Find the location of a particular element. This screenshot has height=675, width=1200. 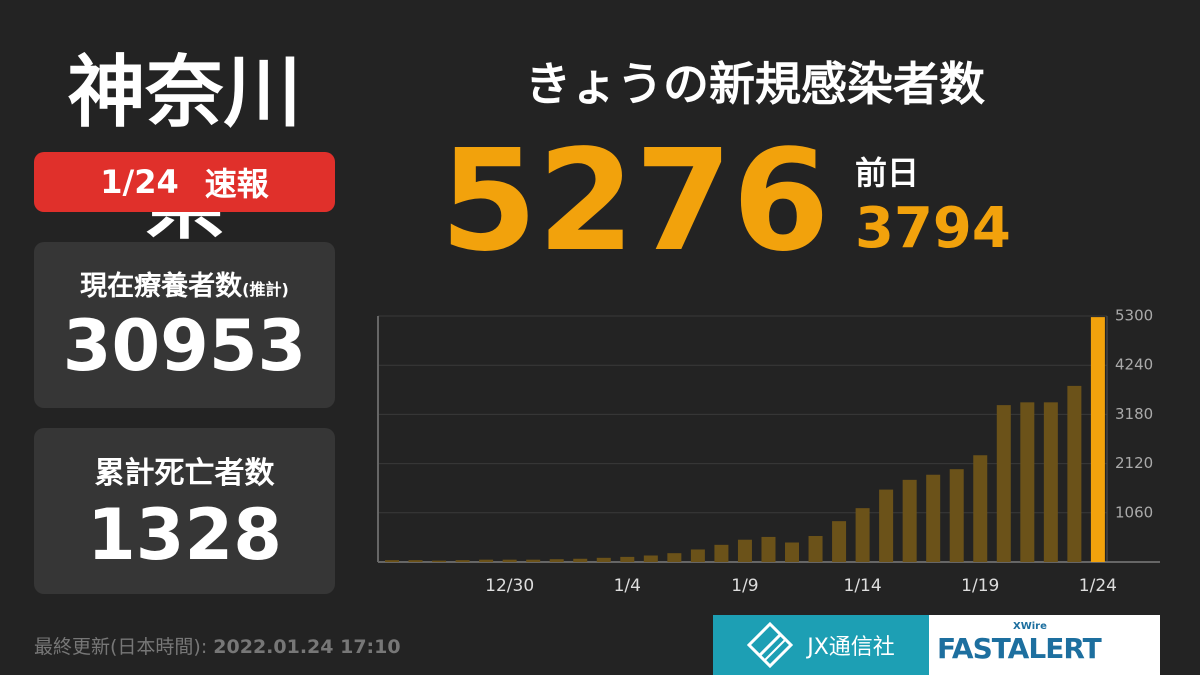

x-tick-label: 1/24 is located at coordinates (1098, 586).